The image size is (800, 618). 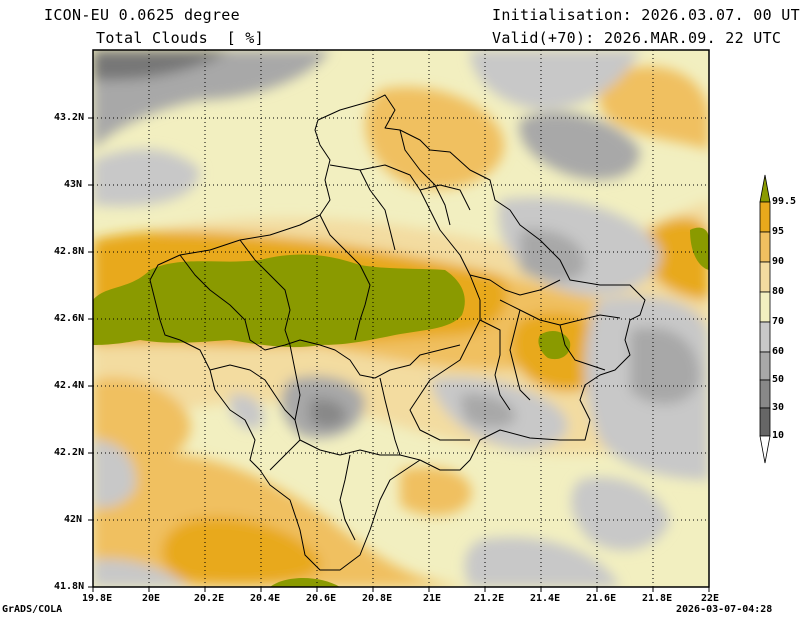 What do you see at coordinates (377, 598) in the screenshot?
I see `lon-label: 20.8E` at bounding box center [377, 598].